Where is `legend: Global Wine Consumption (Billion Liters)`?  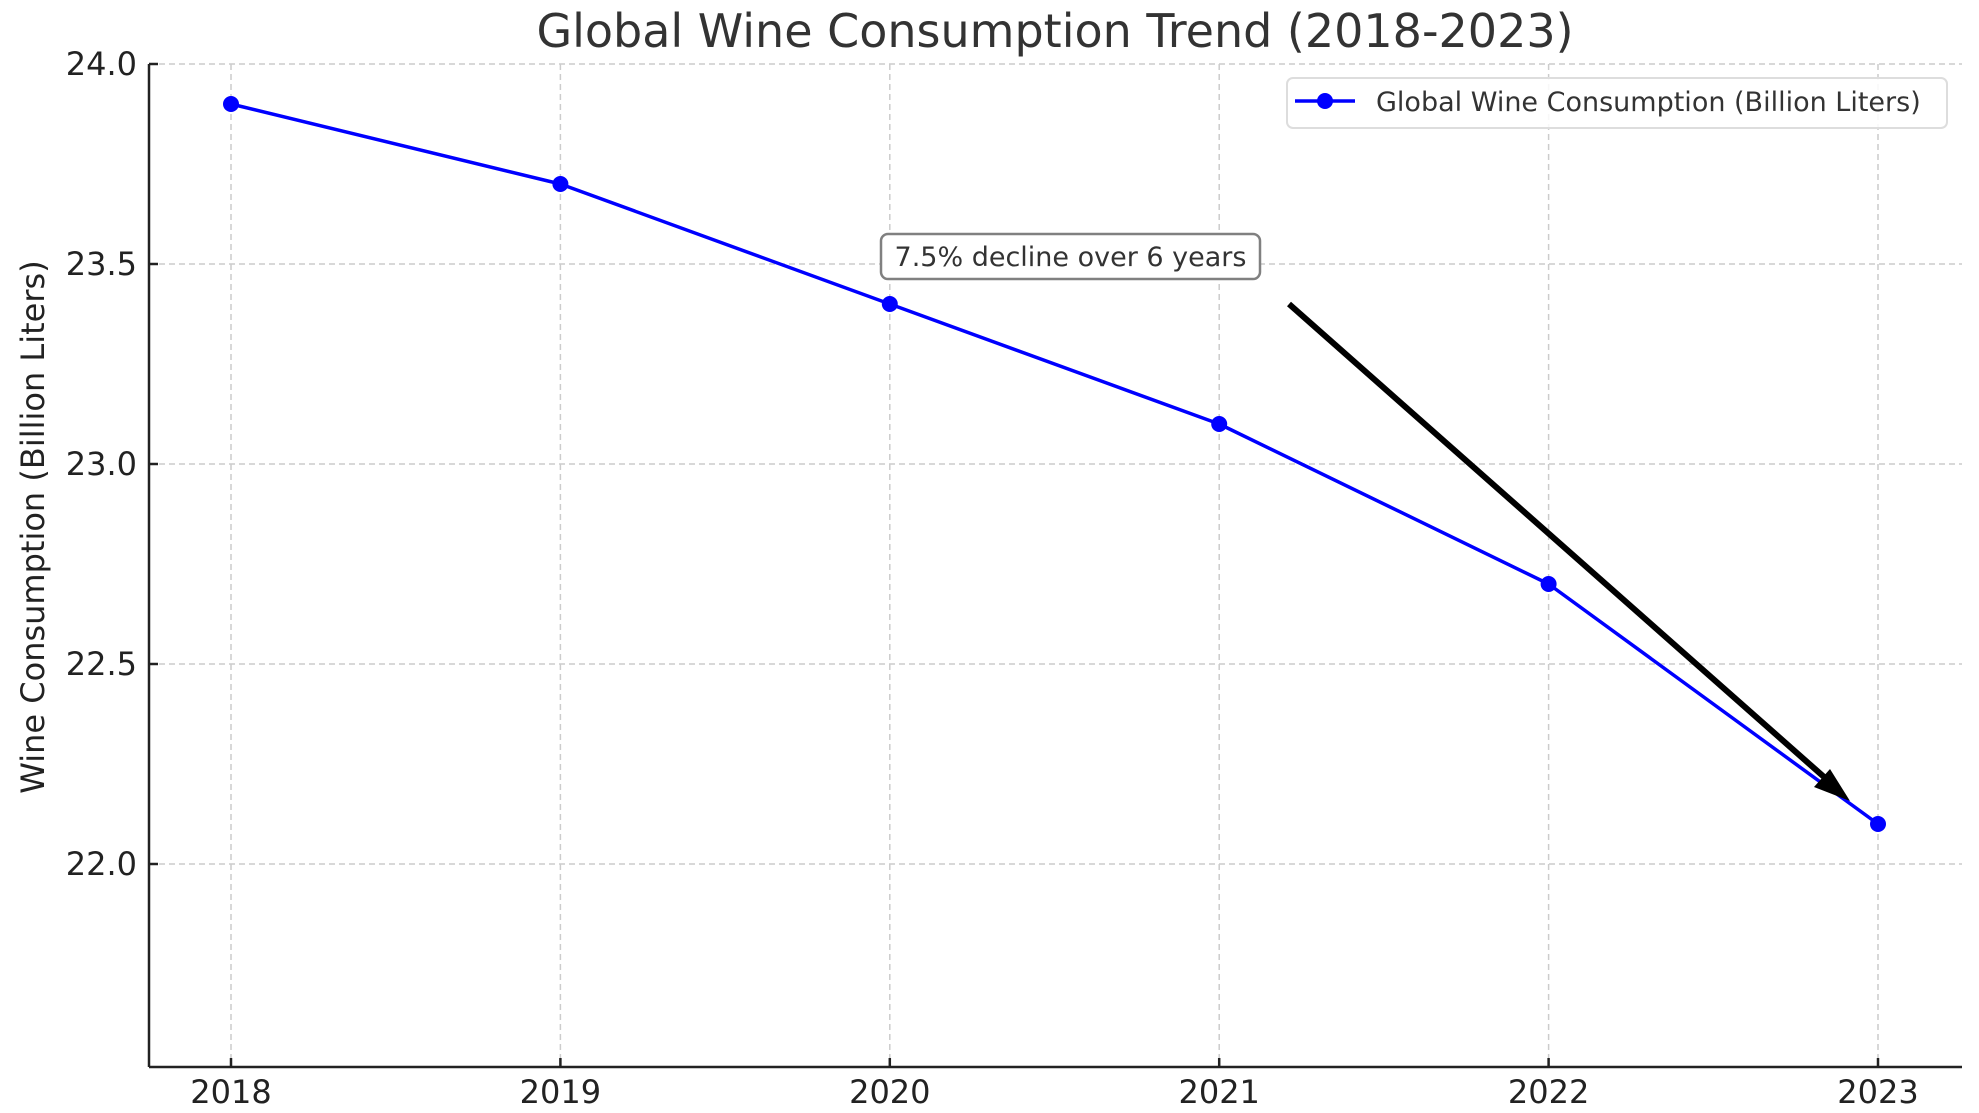 legend: Global Wine Consumption (Billion Liters) is located at coordinates (1617, 103).